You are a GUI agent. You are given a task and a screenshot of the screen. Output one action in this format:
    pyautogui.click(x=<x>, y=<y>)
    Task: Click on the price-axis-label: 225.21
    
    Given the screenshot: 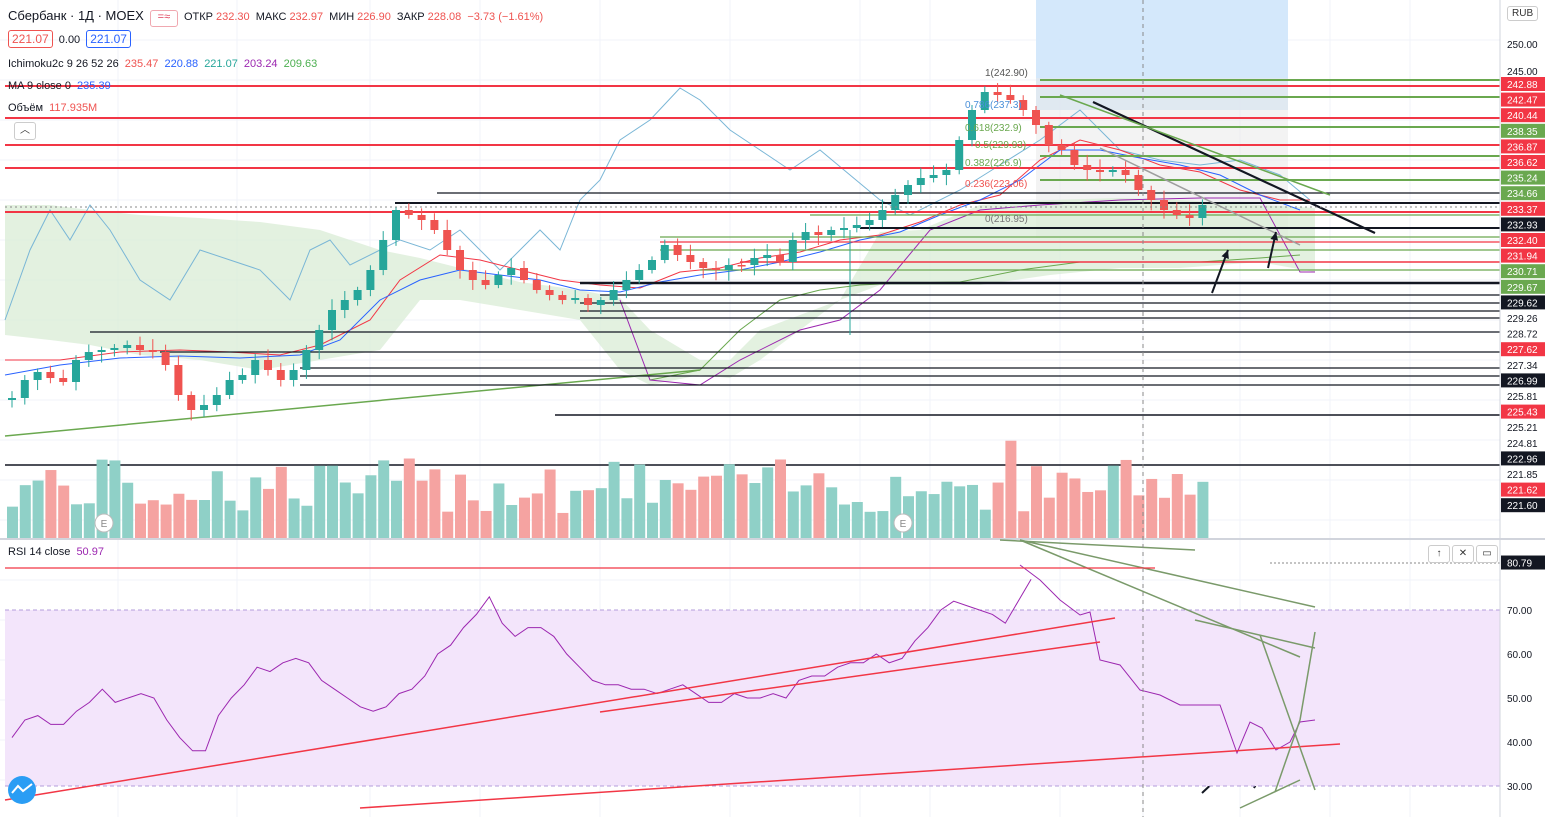 What is the action you would take?
    pyautogui.click(x=1522, y=428)
    